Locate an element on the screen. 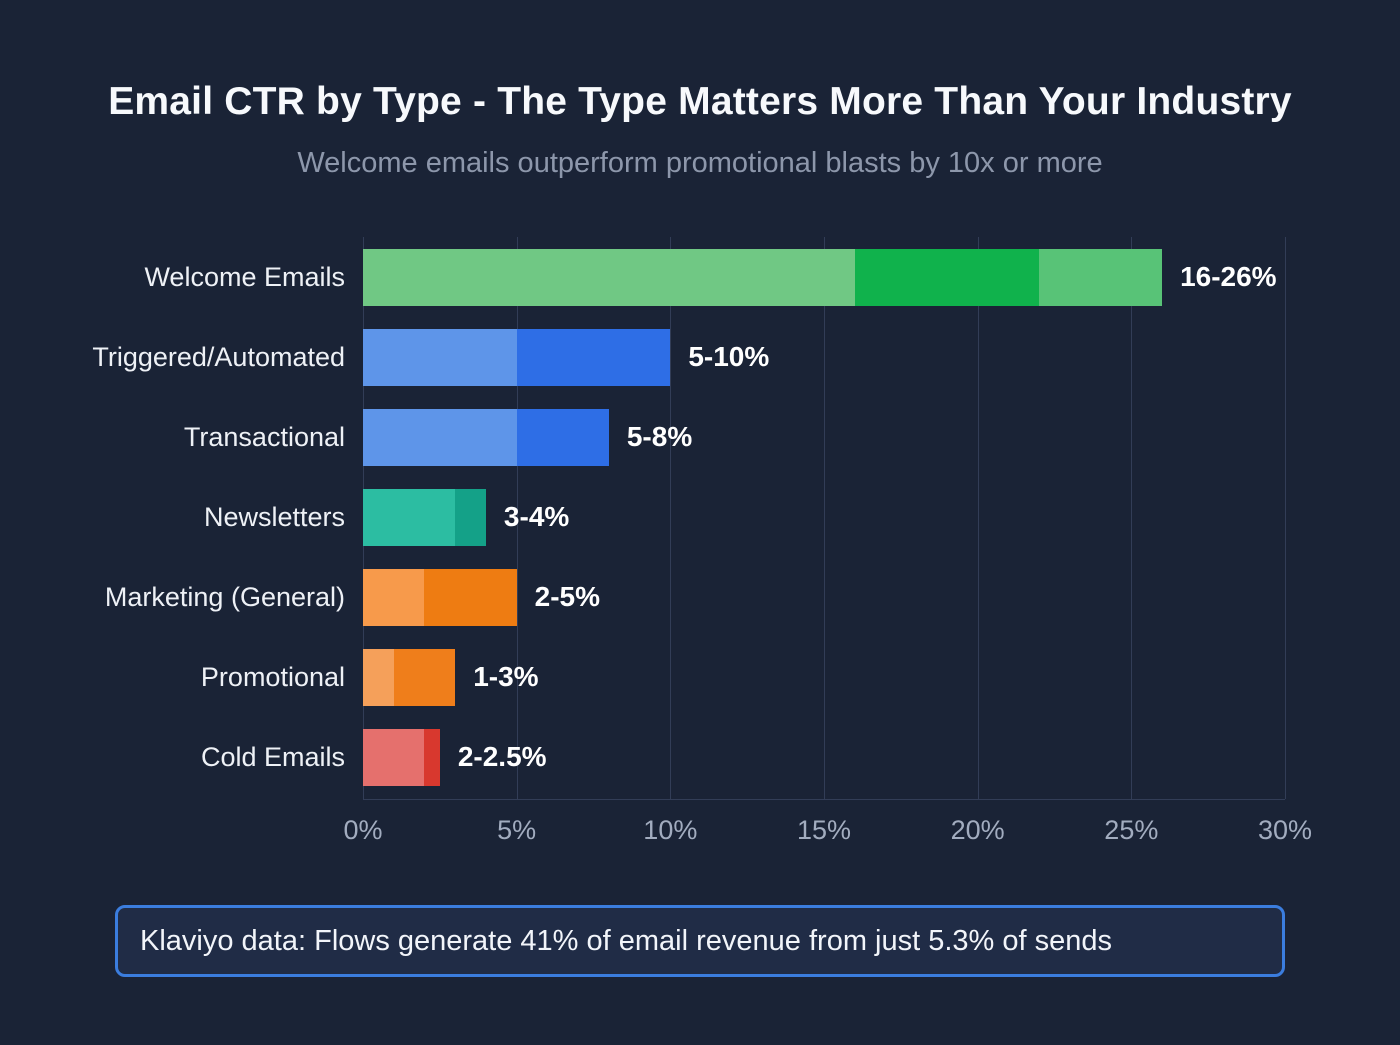 The image size is (1400, 1045). bar-transactional is located at coordinates (486, 437).